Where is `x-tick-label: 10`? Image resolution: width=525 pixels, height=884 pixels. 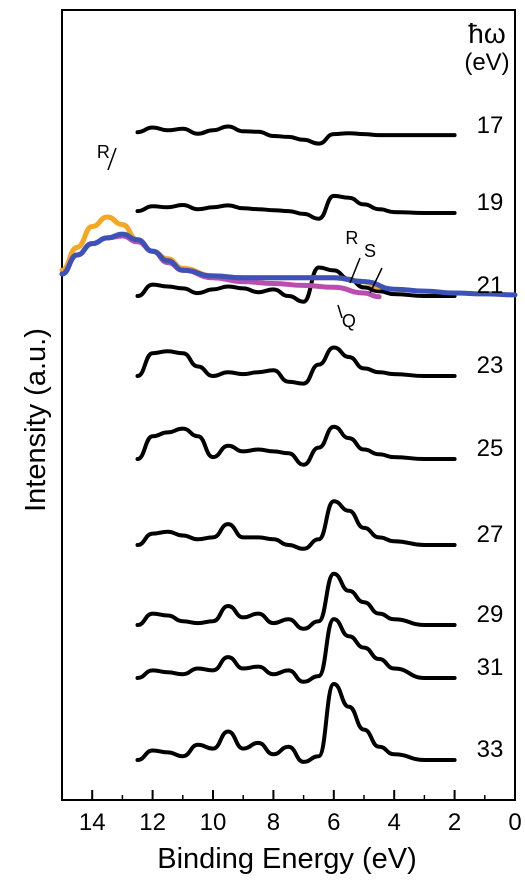
x-tick-label: 10 is located at coordinates (213, 822).